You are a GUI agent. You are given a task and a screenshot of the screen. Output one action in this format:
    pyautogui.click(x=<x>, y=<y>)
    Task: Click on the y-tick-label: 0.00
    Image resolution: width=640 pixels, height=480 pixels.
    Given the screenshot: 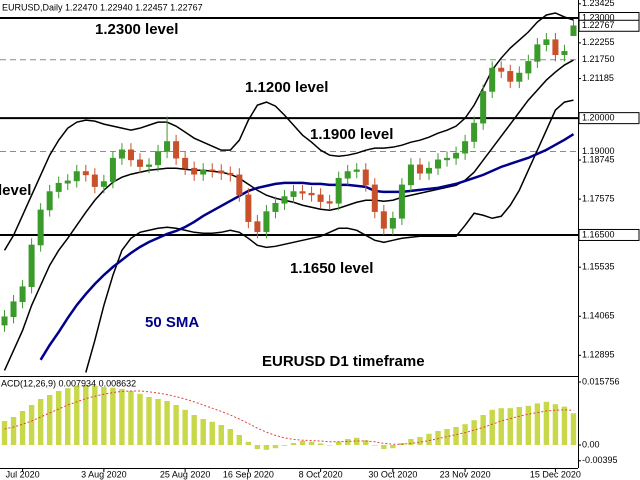 What is the action you would take?
    pyautogui.click(x=591, y=444)
    